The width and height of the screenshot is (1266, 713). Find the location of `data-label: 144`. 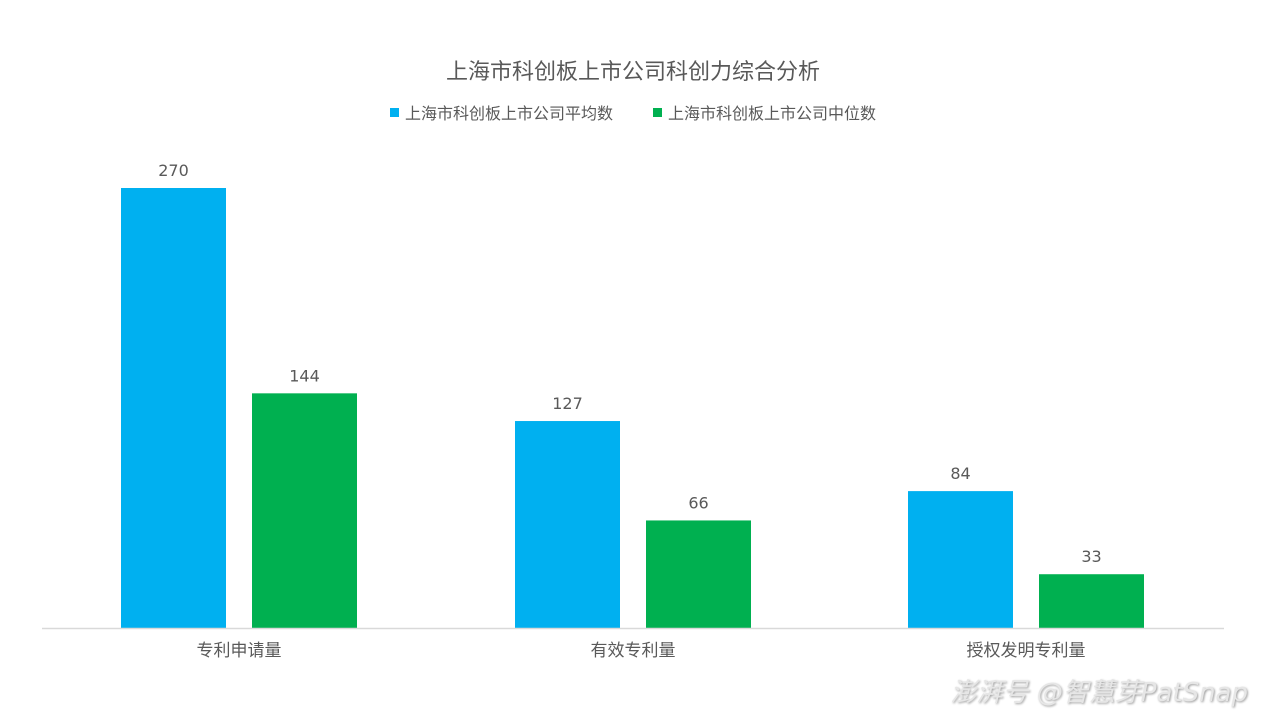

data-label: 144 is located at coordinates (304, 375).